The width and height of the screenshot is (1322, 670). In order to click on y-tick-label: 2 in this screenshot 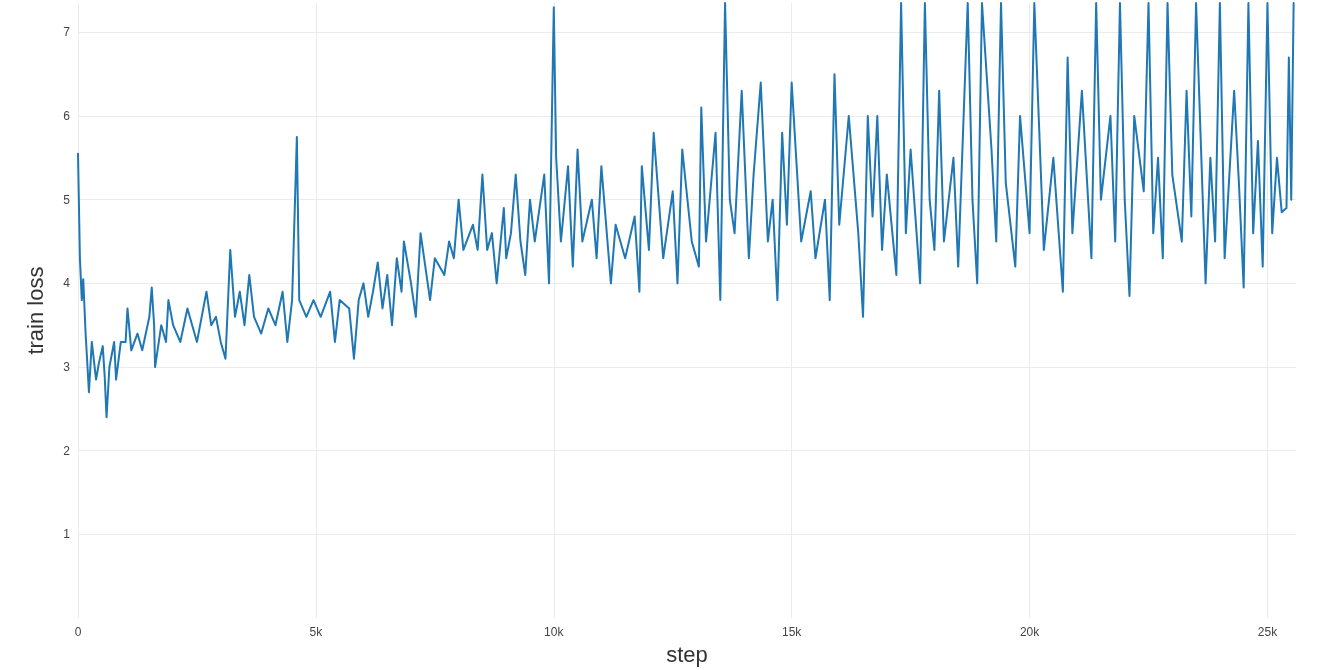, I will do `click(67, 450)`.